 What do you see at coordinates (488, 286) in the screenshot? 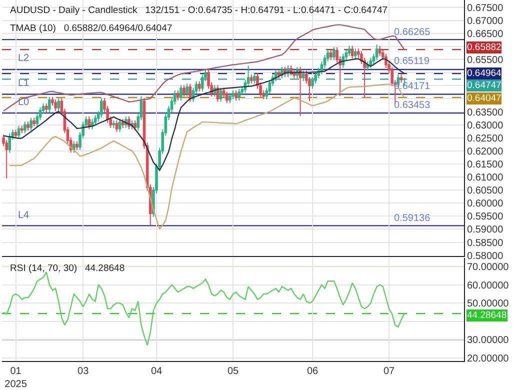
I see `y-tick-label: 60.00000` at bounding box center [488, 286].